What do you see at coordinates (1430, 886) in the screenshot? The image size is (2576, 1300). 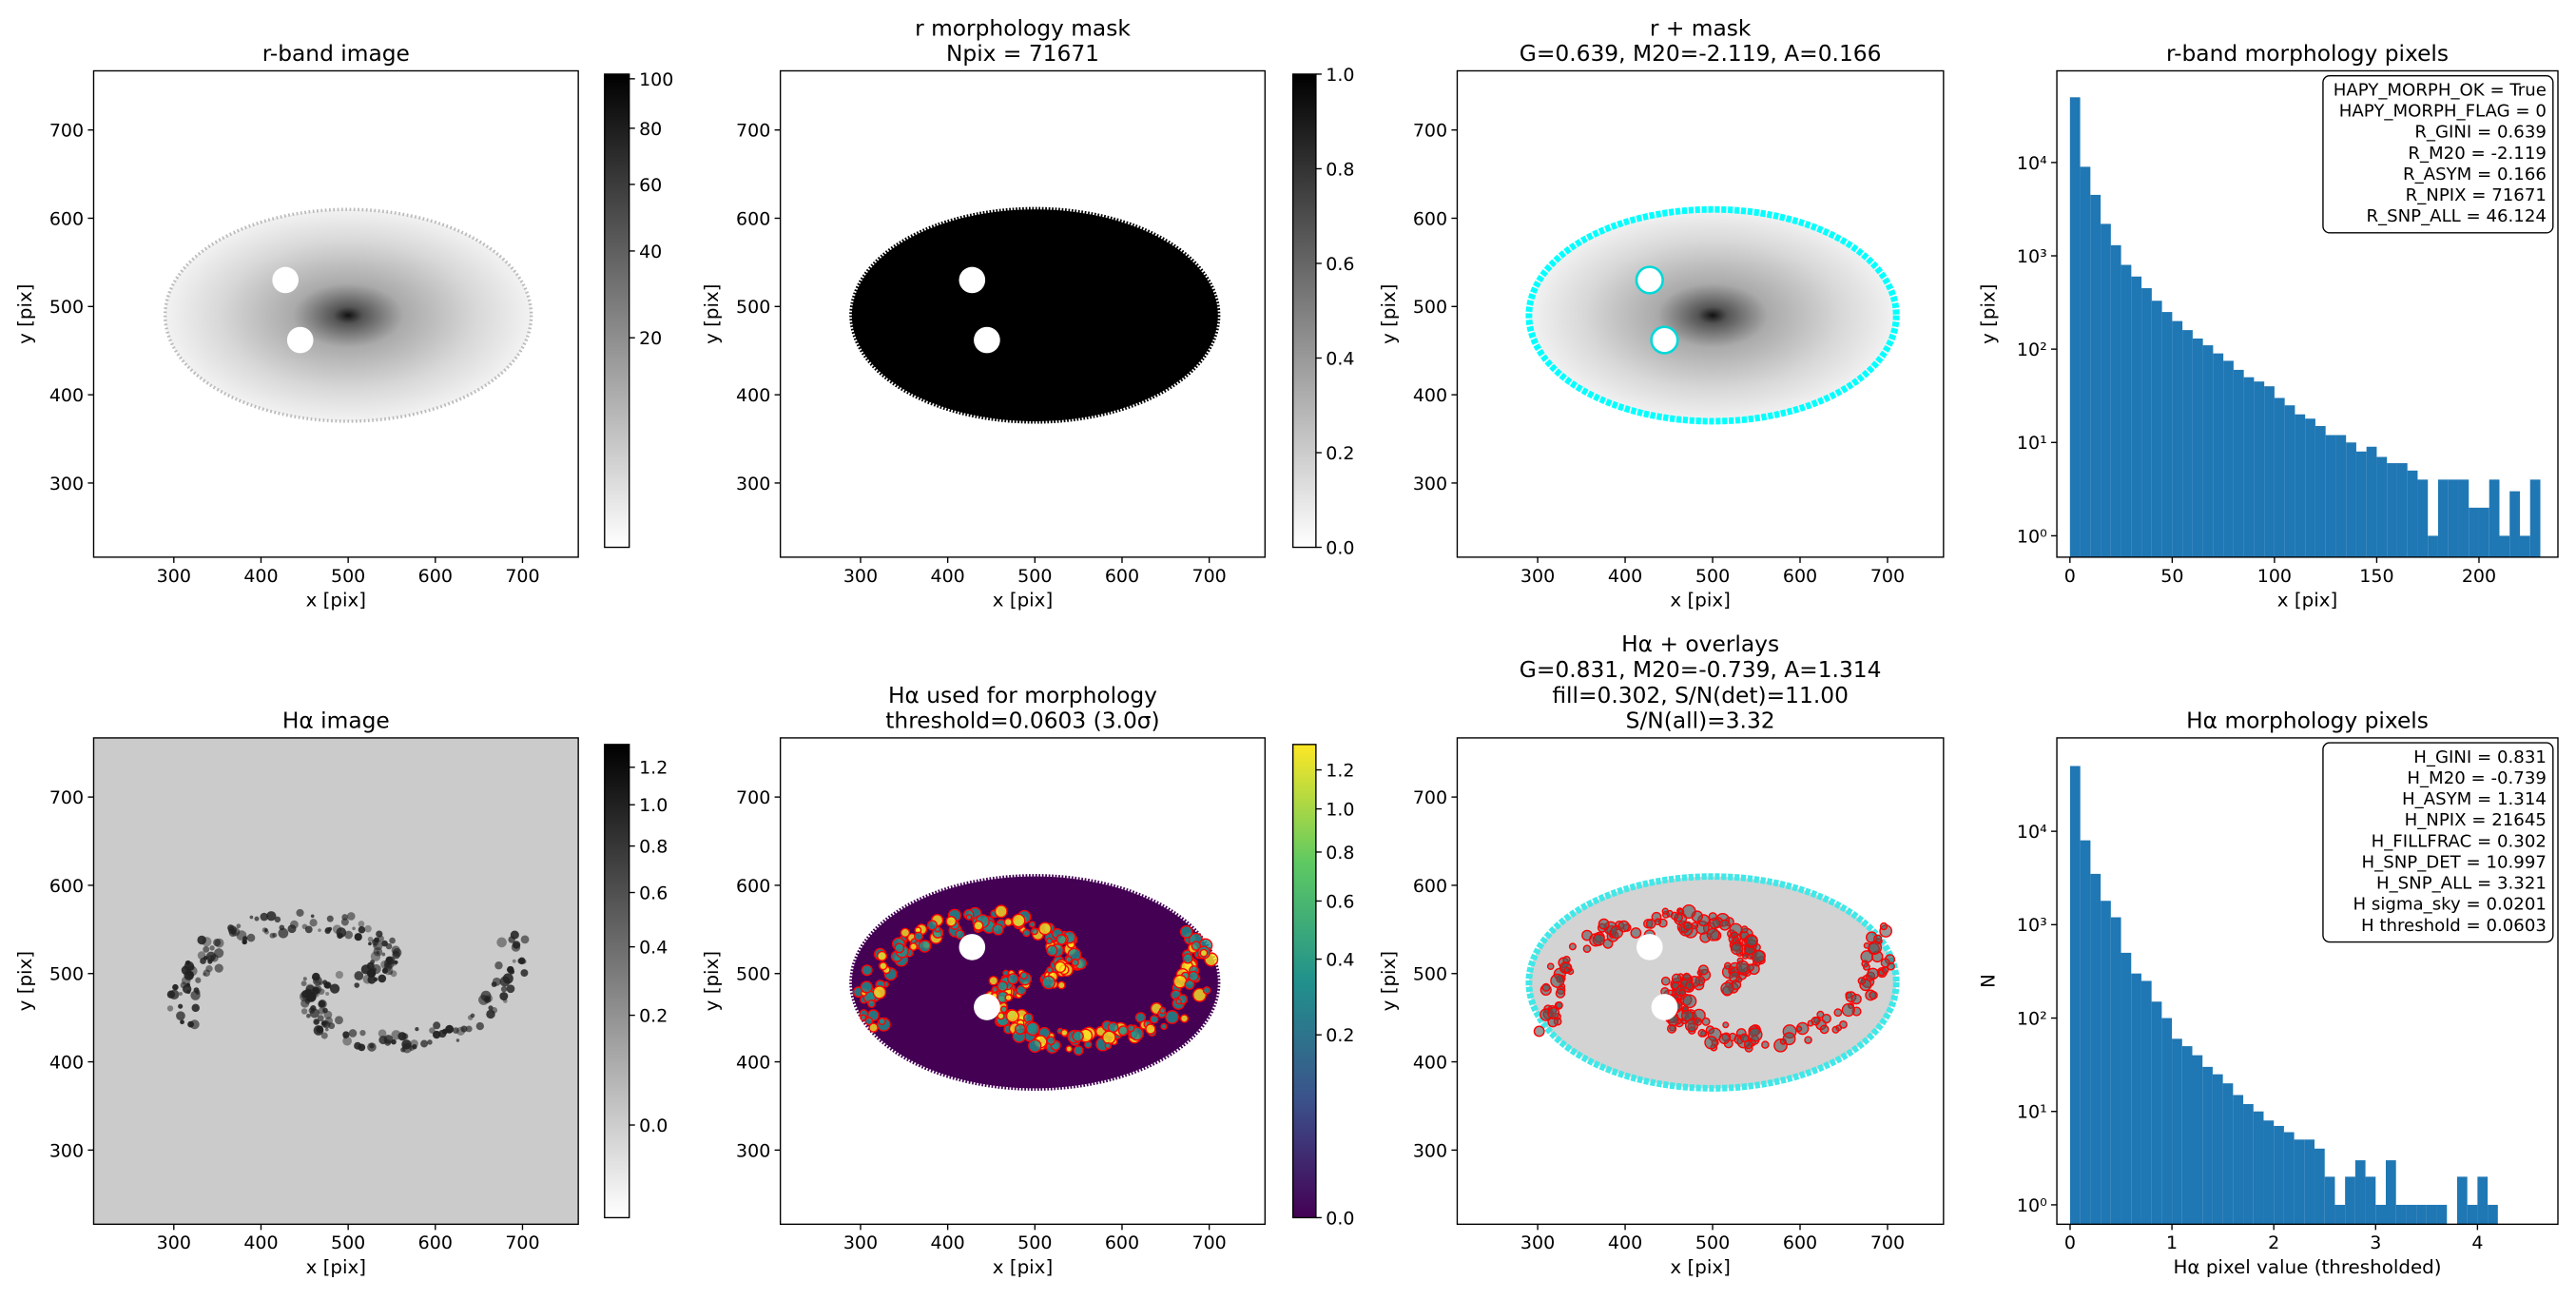 I see `y-tick-label: 600` at bounding box center [1430, 886].